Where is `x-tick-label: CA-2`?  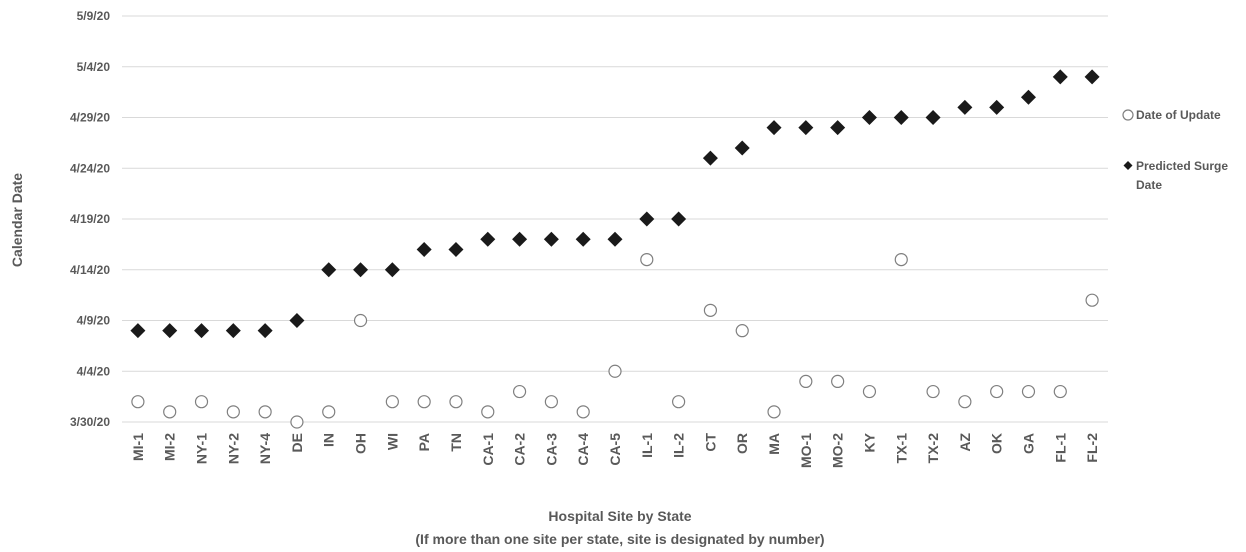
x-tick-label: CA-2 is located at coordinates (520, 449).